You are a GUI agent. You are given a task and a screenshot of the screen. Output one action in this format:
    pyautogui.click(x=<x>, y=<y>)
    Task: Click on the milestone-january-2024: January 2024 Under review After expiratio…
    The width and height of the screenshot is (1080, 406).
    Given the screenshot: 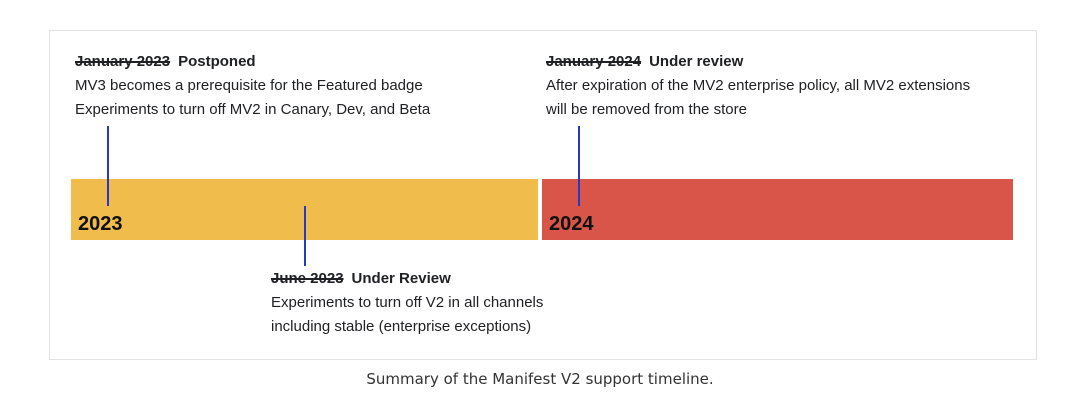 What is the action you would take?
    pyautogui.click(x=758, y=86)
    